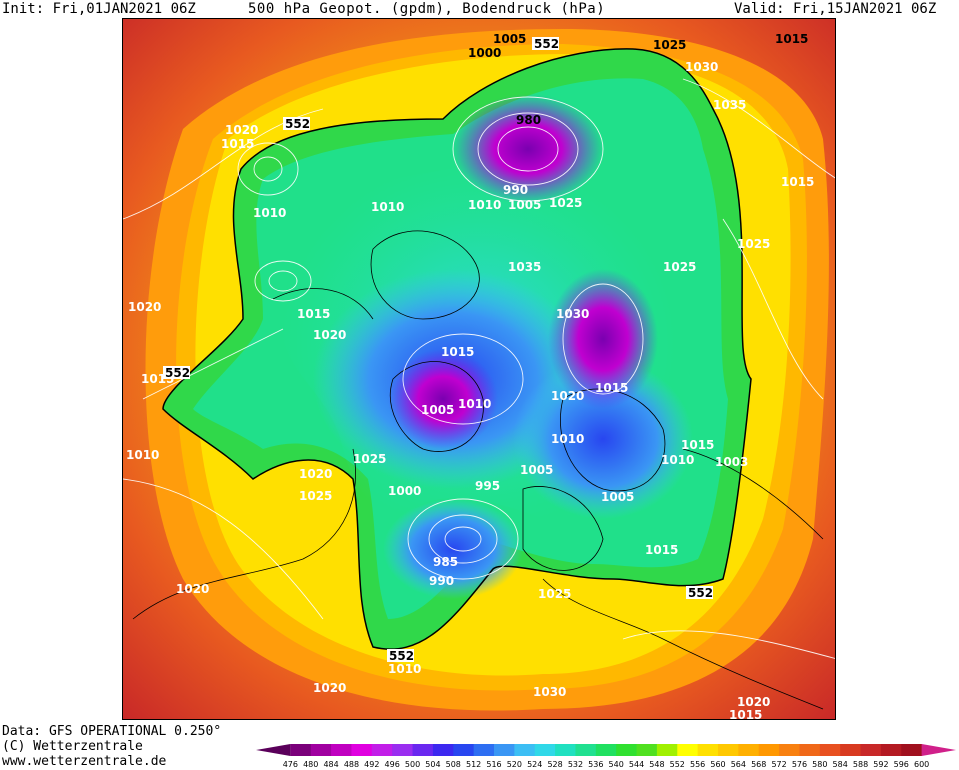 This screenshot has height=770, width=959. Describe the element at coordinates (493, 764) in the screenshot. I see `legend-tick-label: 516` at that location.